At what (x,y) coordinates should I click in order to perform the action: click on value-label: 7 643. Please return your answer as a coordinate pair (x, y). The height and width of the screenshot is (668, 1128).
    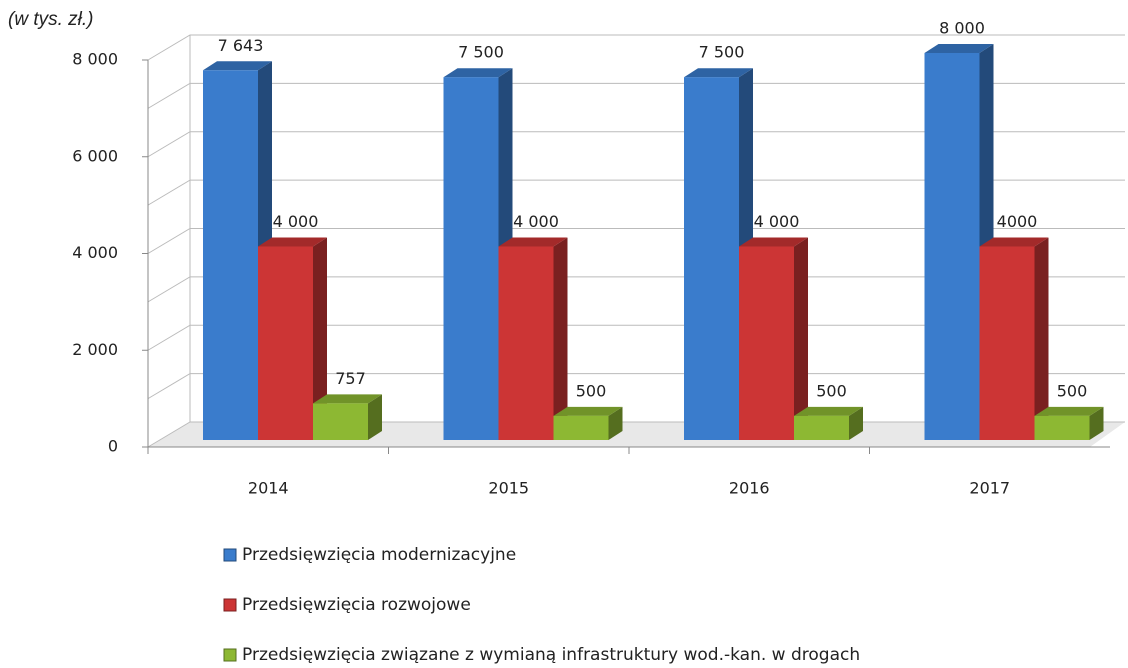
    Looking at the image, I should click on (241, 45).